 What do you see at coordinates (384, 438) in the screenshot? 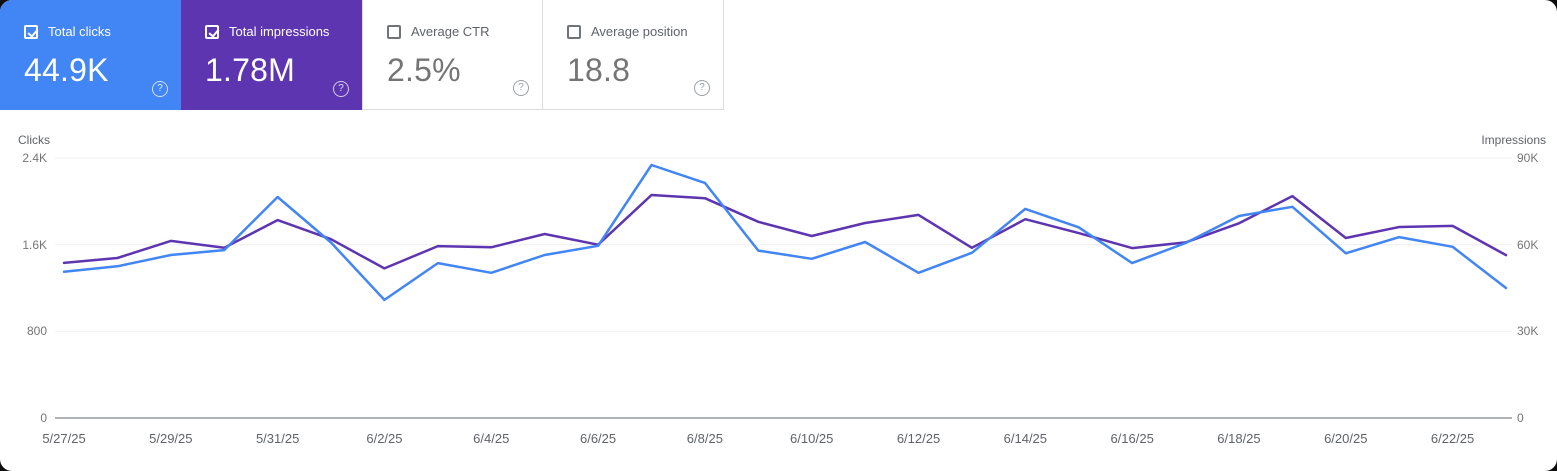
I see `x-axis-label: 6/2/25` at bounding box center [384, 438].